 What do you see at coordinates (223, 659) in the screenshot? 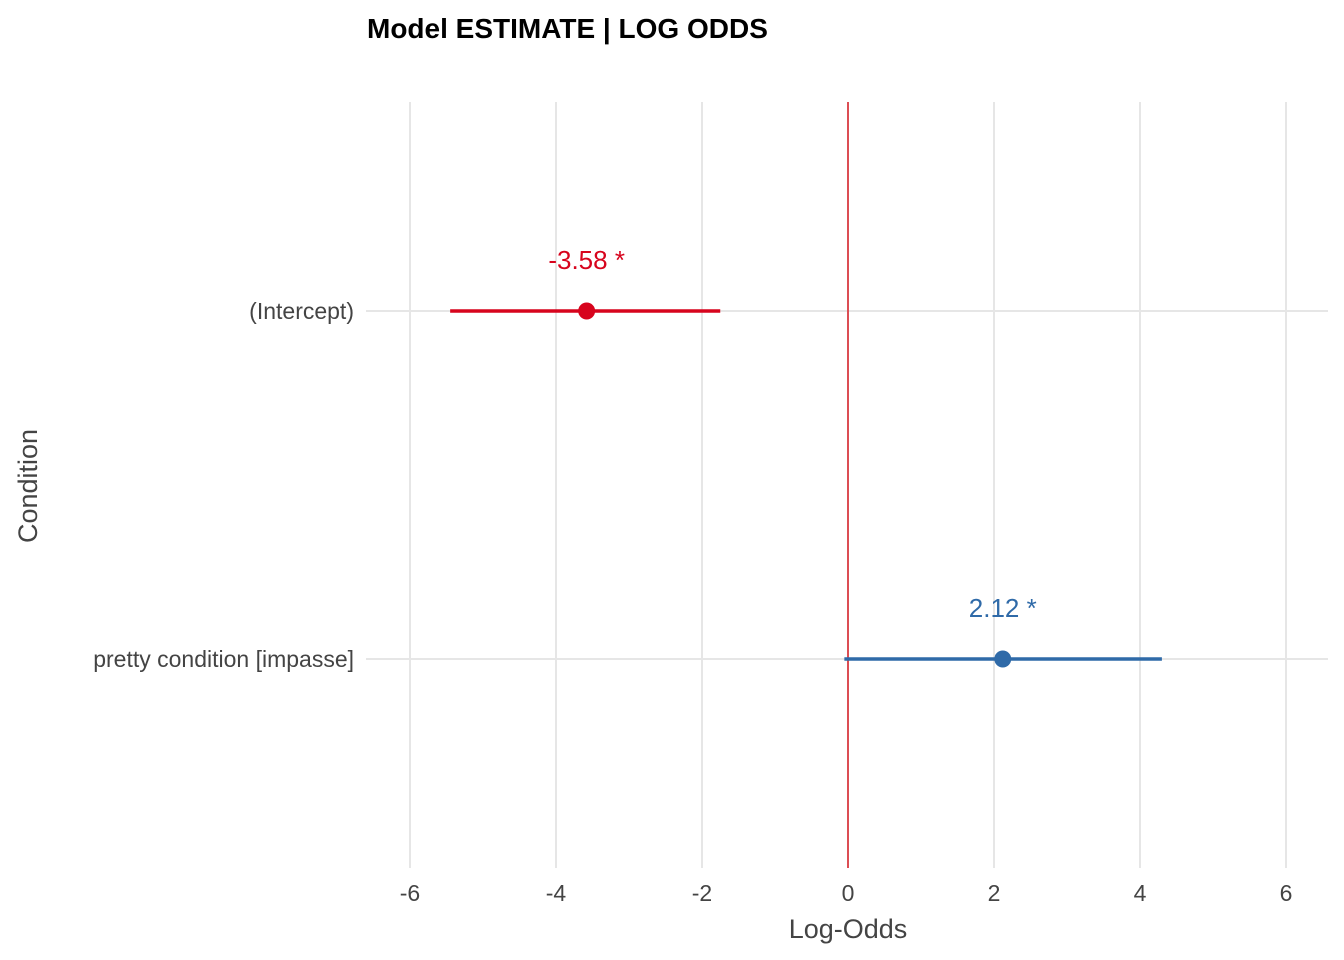
I see `y-tick-label: pretty condition [impasse]` at bounding box center [223, 659].